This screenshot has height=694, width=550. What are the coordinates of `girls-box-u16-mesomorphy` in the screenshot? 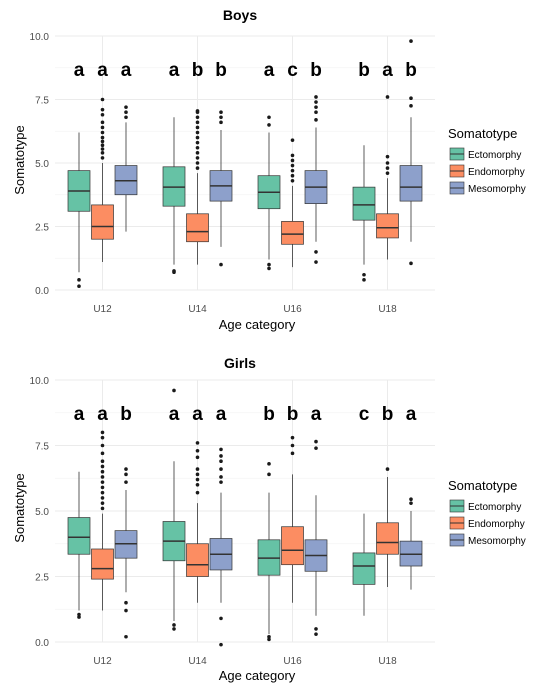 It's located at (316, 537).